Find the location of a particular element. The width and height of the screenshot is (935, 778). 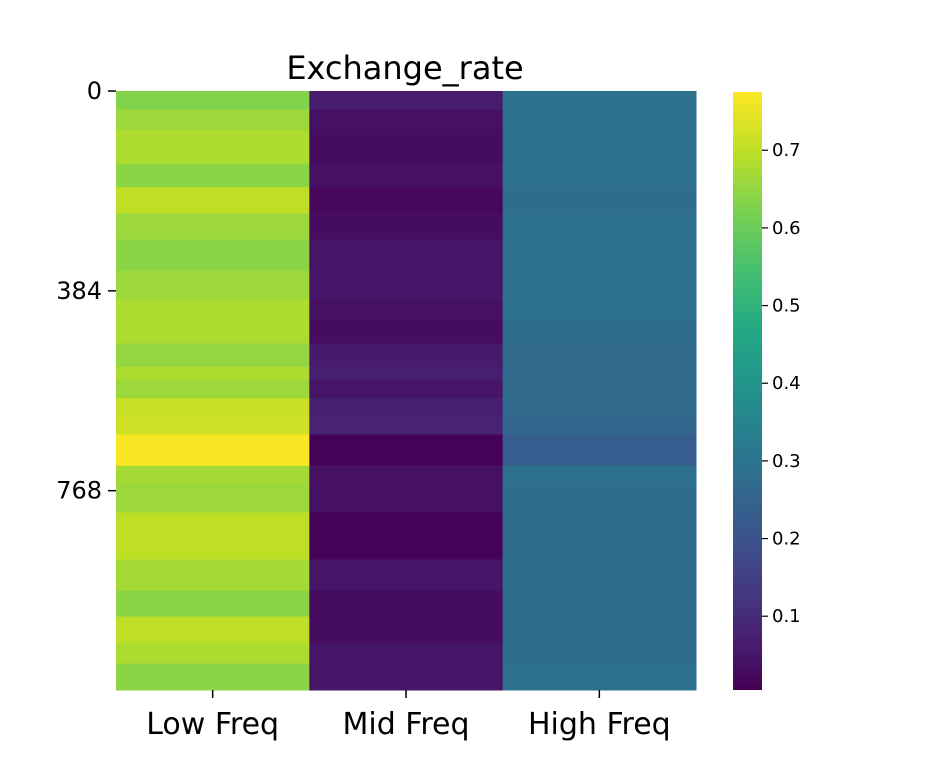

y-tick-label: 0 is located at coordinates (94, 91).